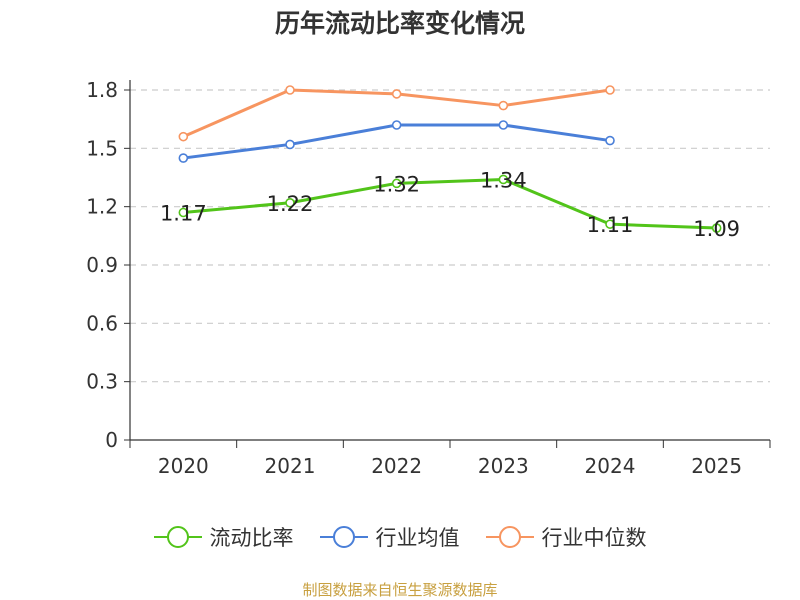 Image resolution: width=800 pixels, height=600 pixels. I want to click on x-tick-label: 2024, so click(610, 466).